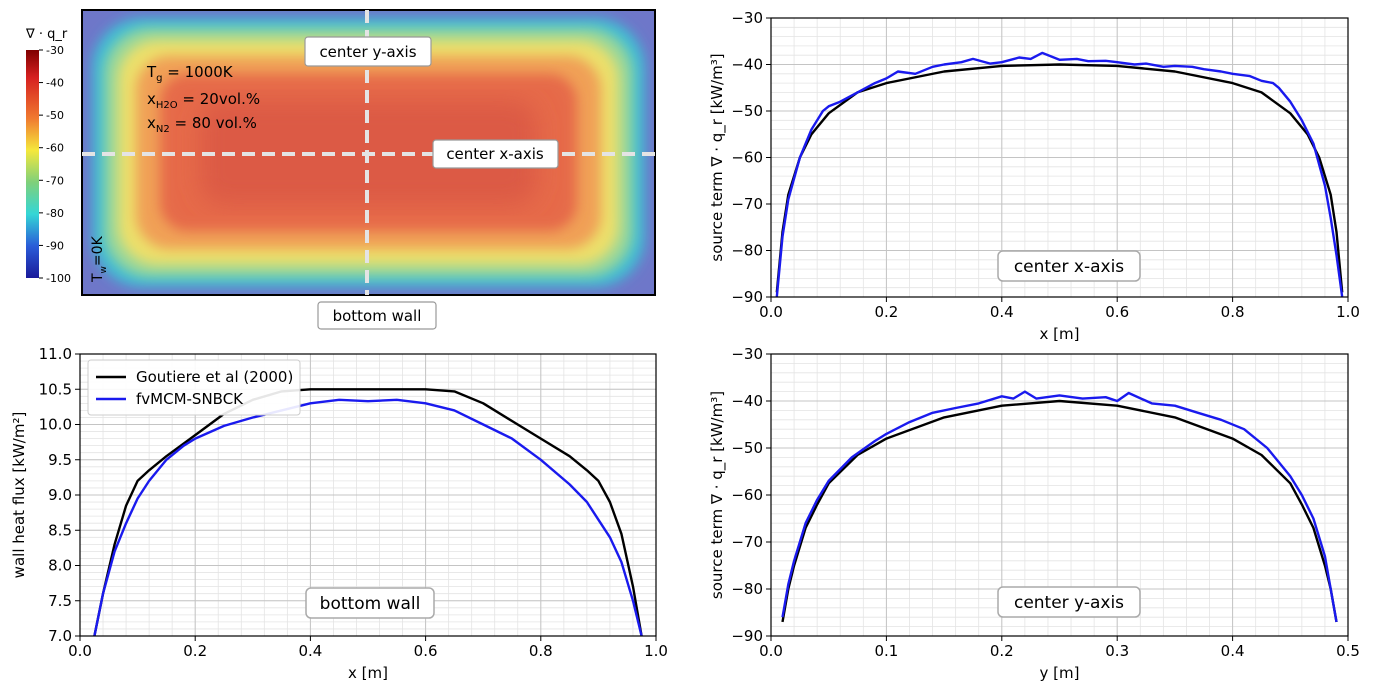 This screenshot has width=1378, height=684. I want to click on x-tick-label: 0.5, so click(1348, 651).